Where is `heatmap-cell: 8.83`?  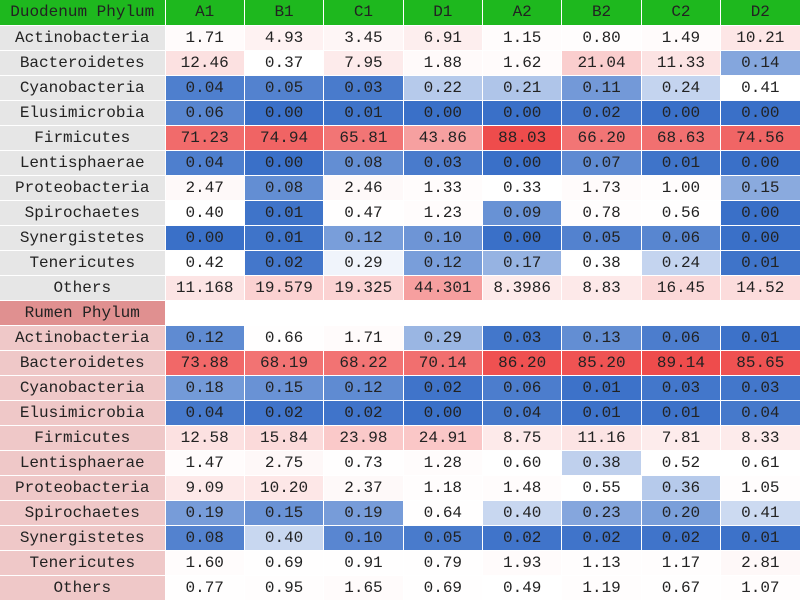
heatmap-cell: 8.83 is located at coordinates (601, 288).